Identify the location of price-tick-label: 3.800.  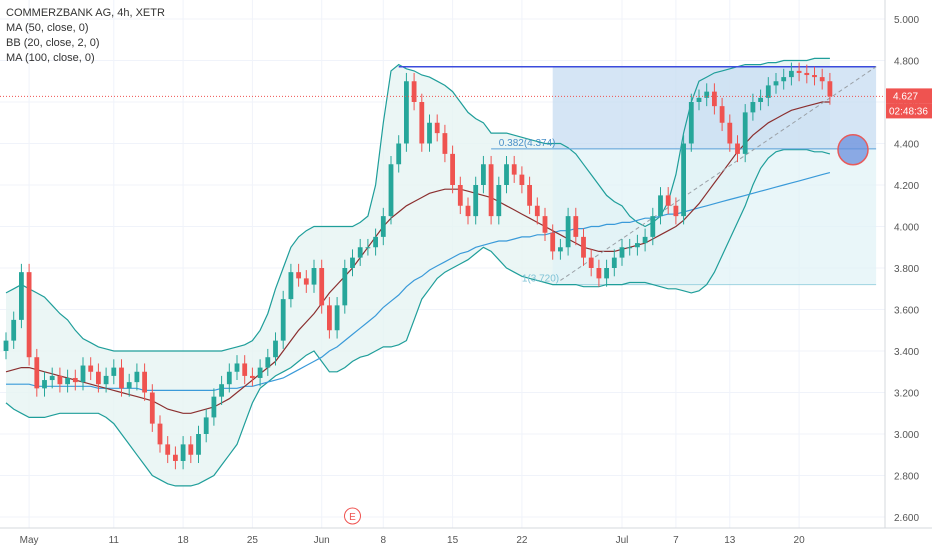
(906, 269).